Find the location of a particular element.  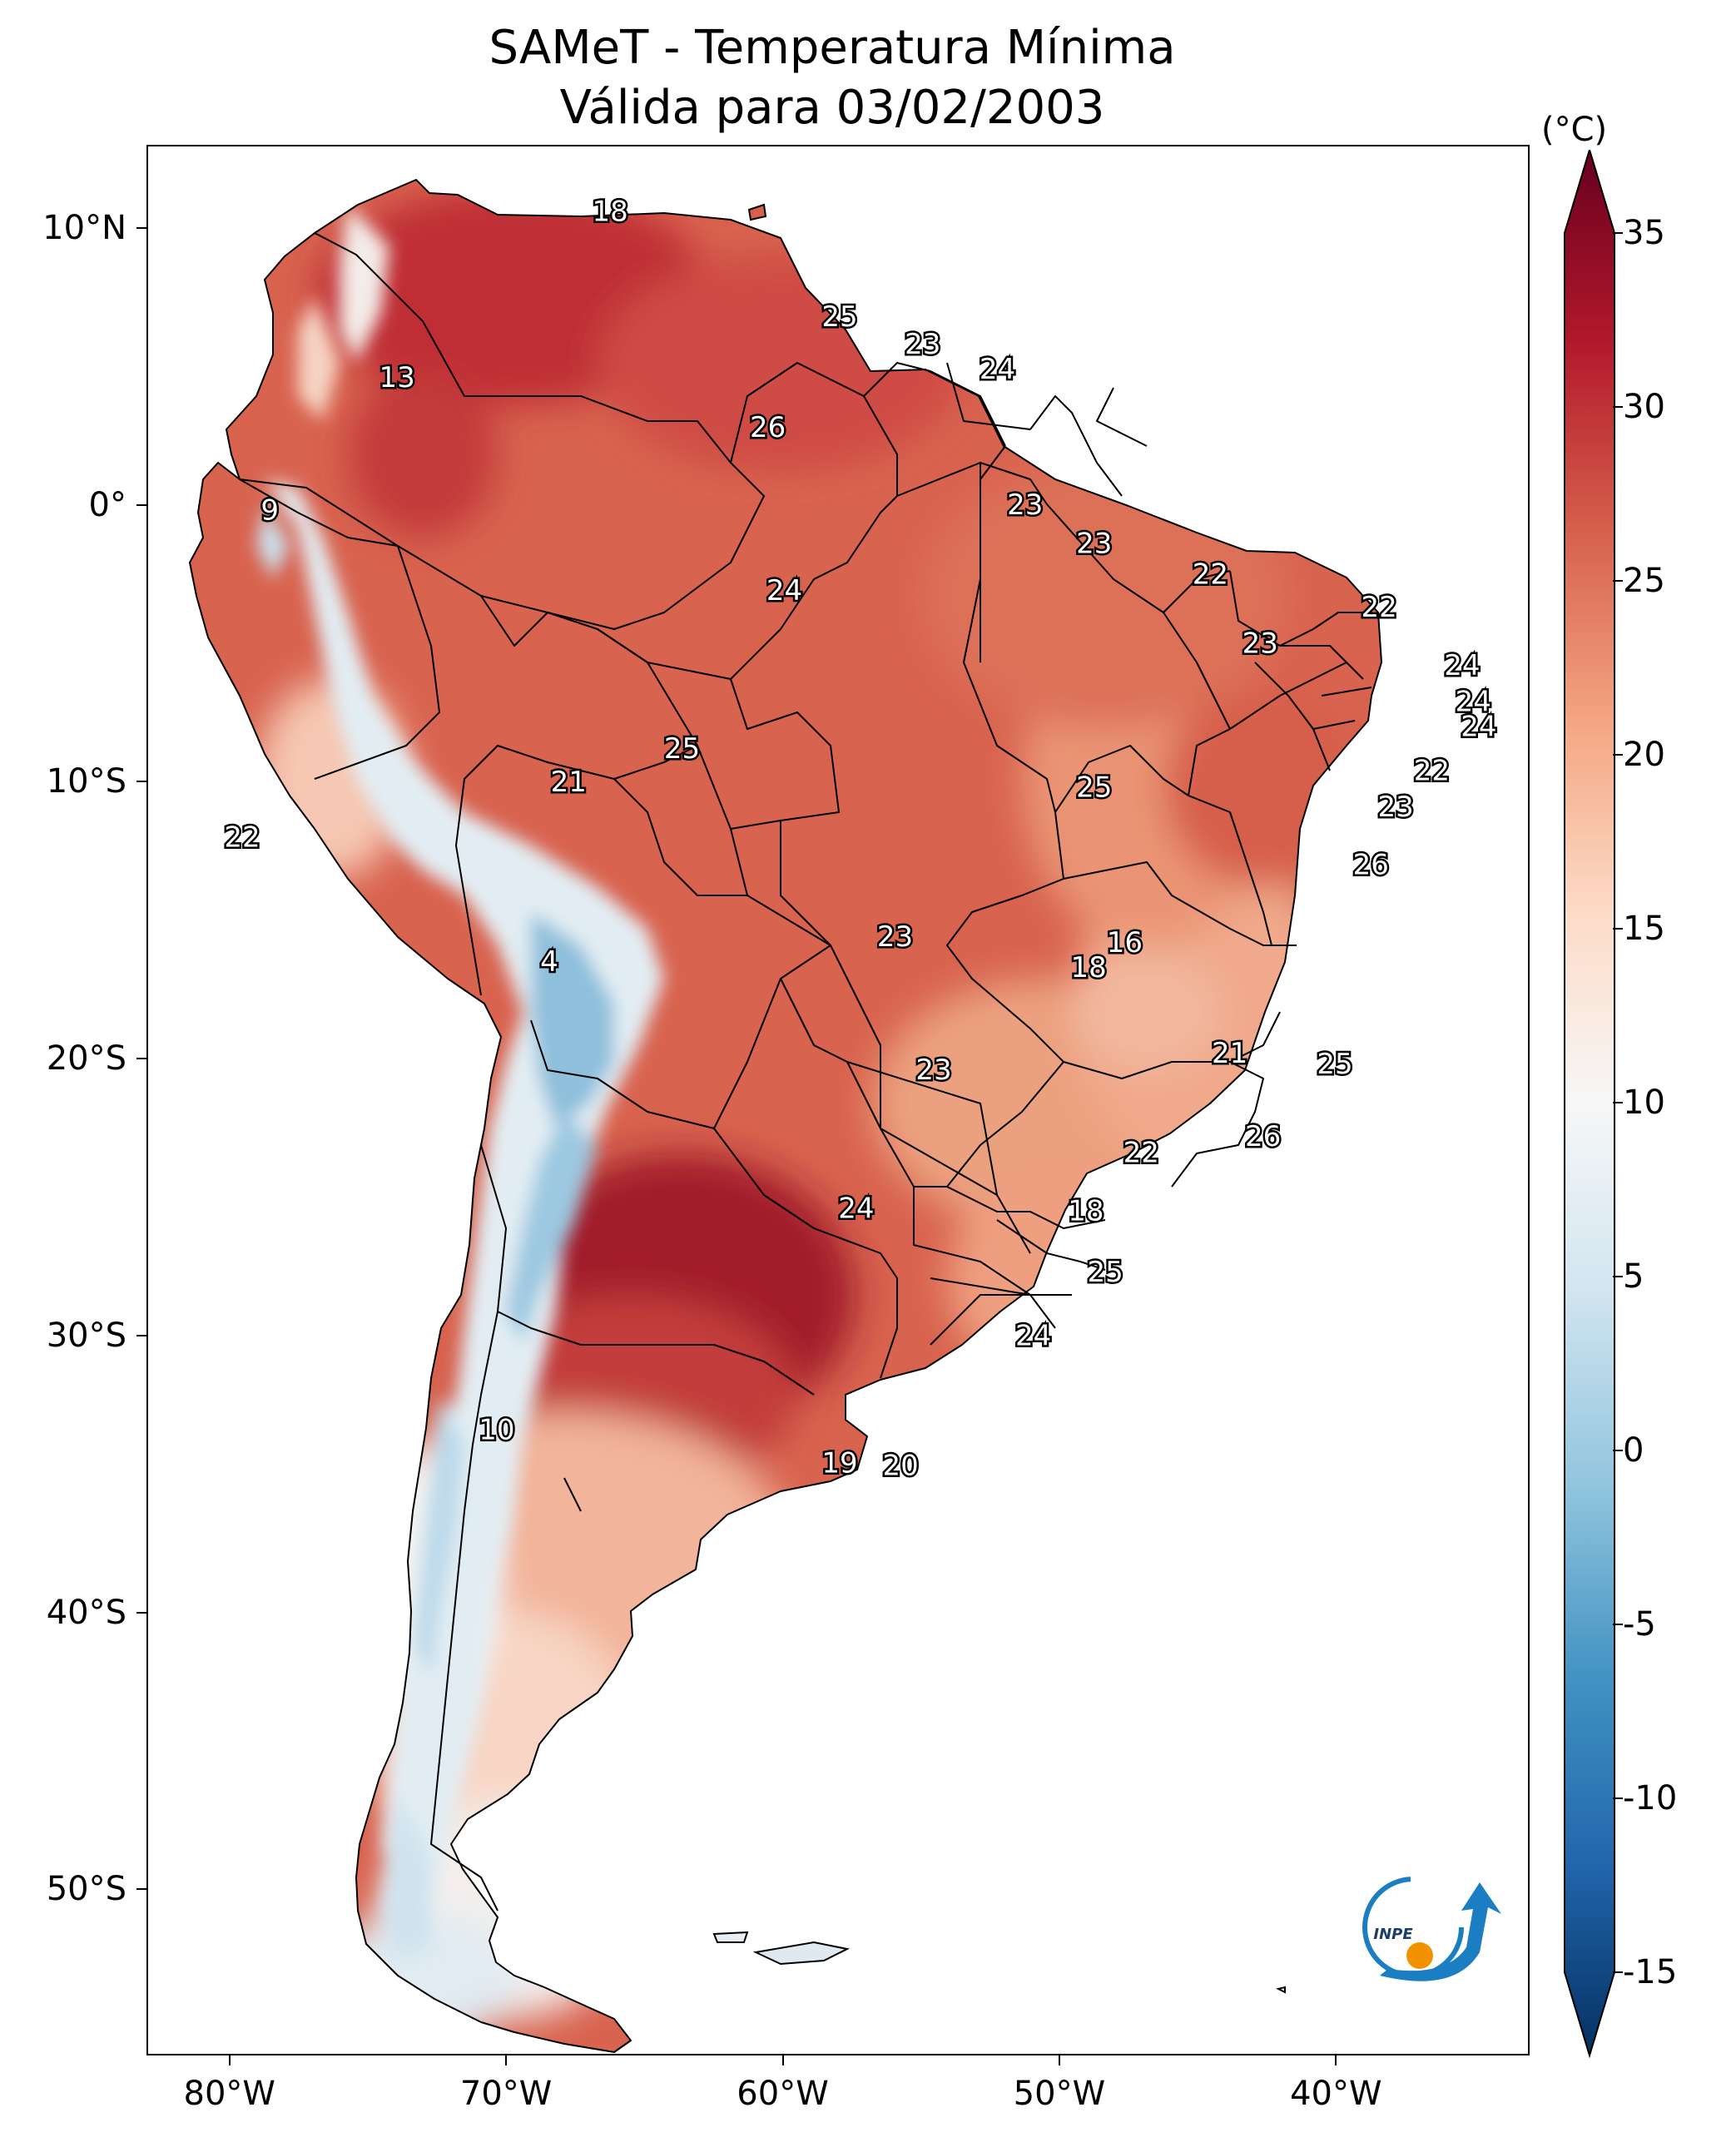

lon-tick-label: 60°W is located at coordinates (783, 2094).